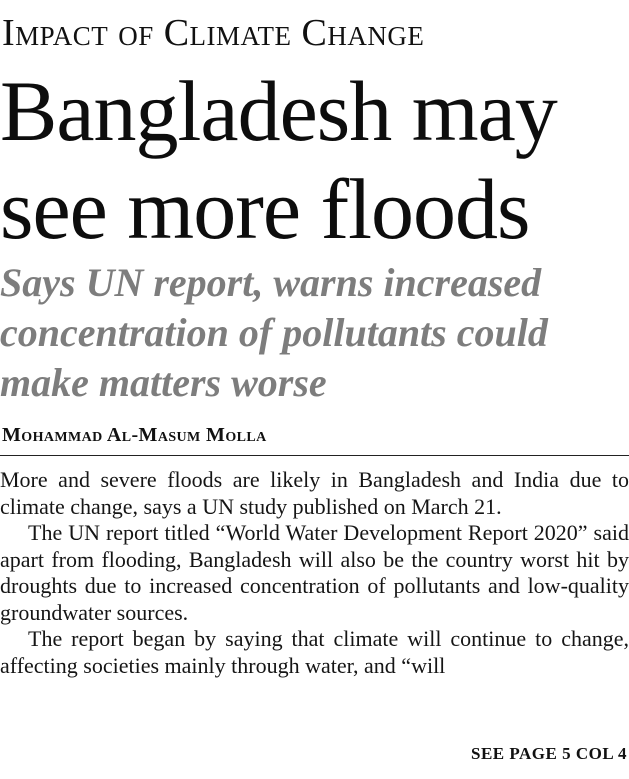  Describe the element at coordinates (271, 282) in the screenshot. I see `subhead-line-1: Says UN report, warns increased` at that location.